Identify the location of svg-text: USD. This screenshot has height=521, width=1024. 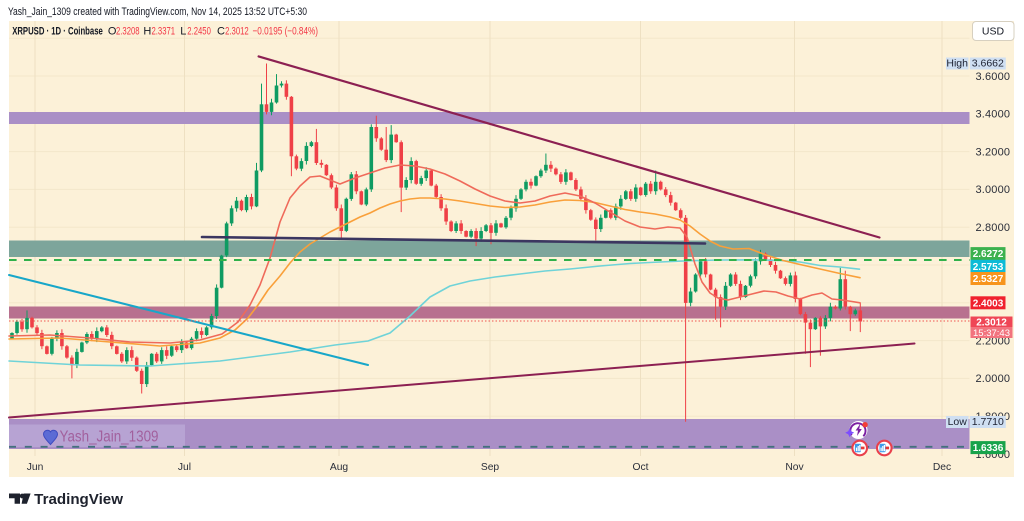
(993, 32).